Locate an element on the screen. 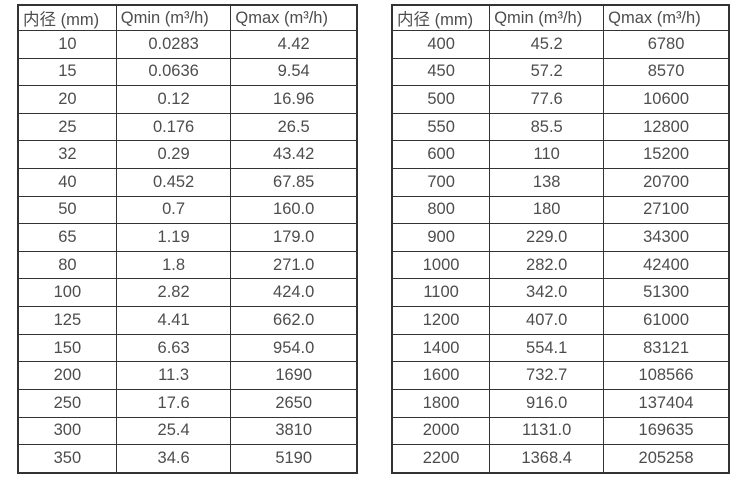 Image resolution: width=750 pixels, height=483 pixels. table-row: 700 138 20700 is located at coordinates (560, 182).